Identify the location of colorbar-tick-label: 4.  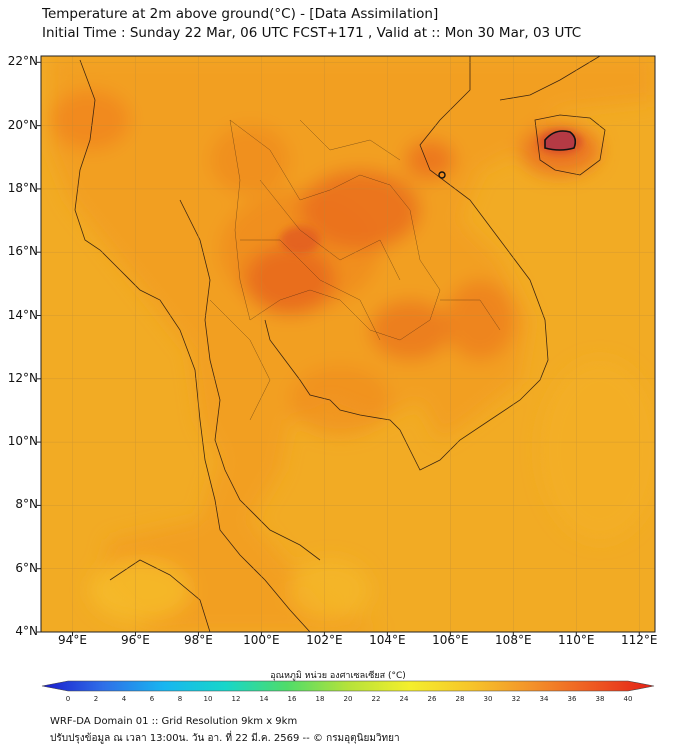
(124, 699).